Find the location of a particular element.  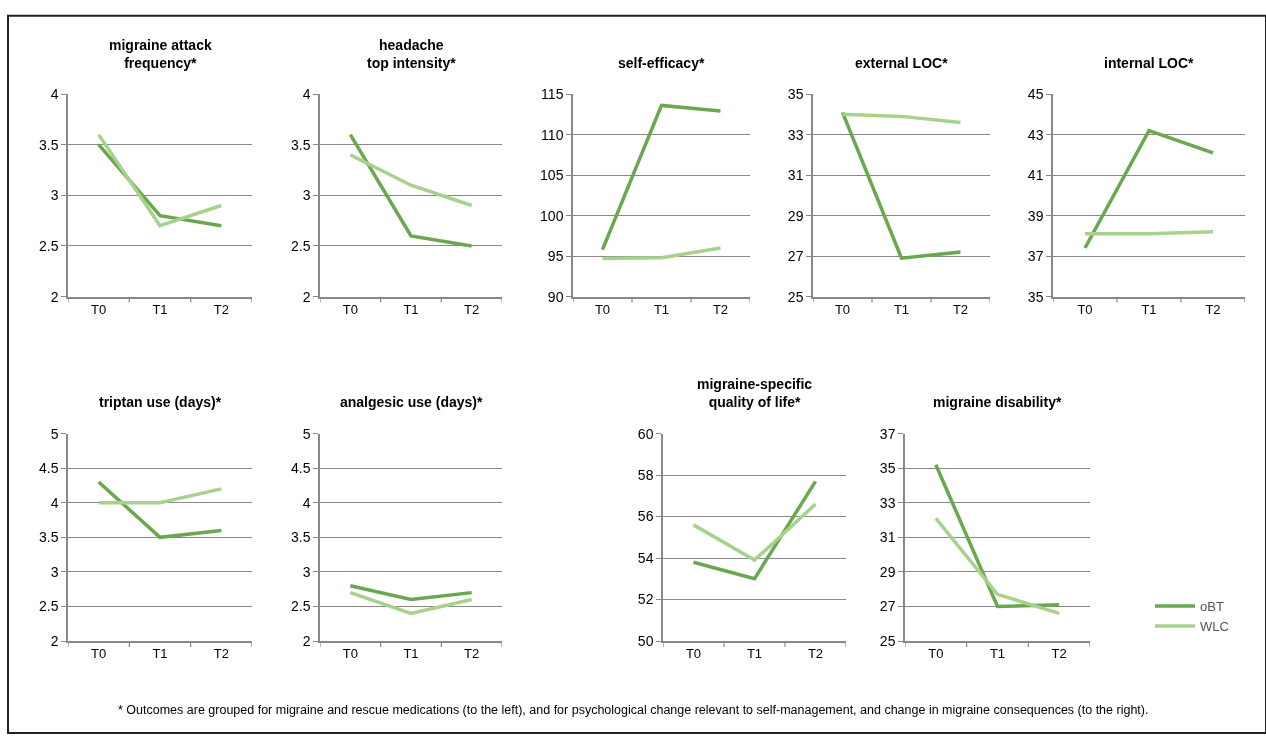

y-tick-label: 60 is located at coordinates (645, 433).